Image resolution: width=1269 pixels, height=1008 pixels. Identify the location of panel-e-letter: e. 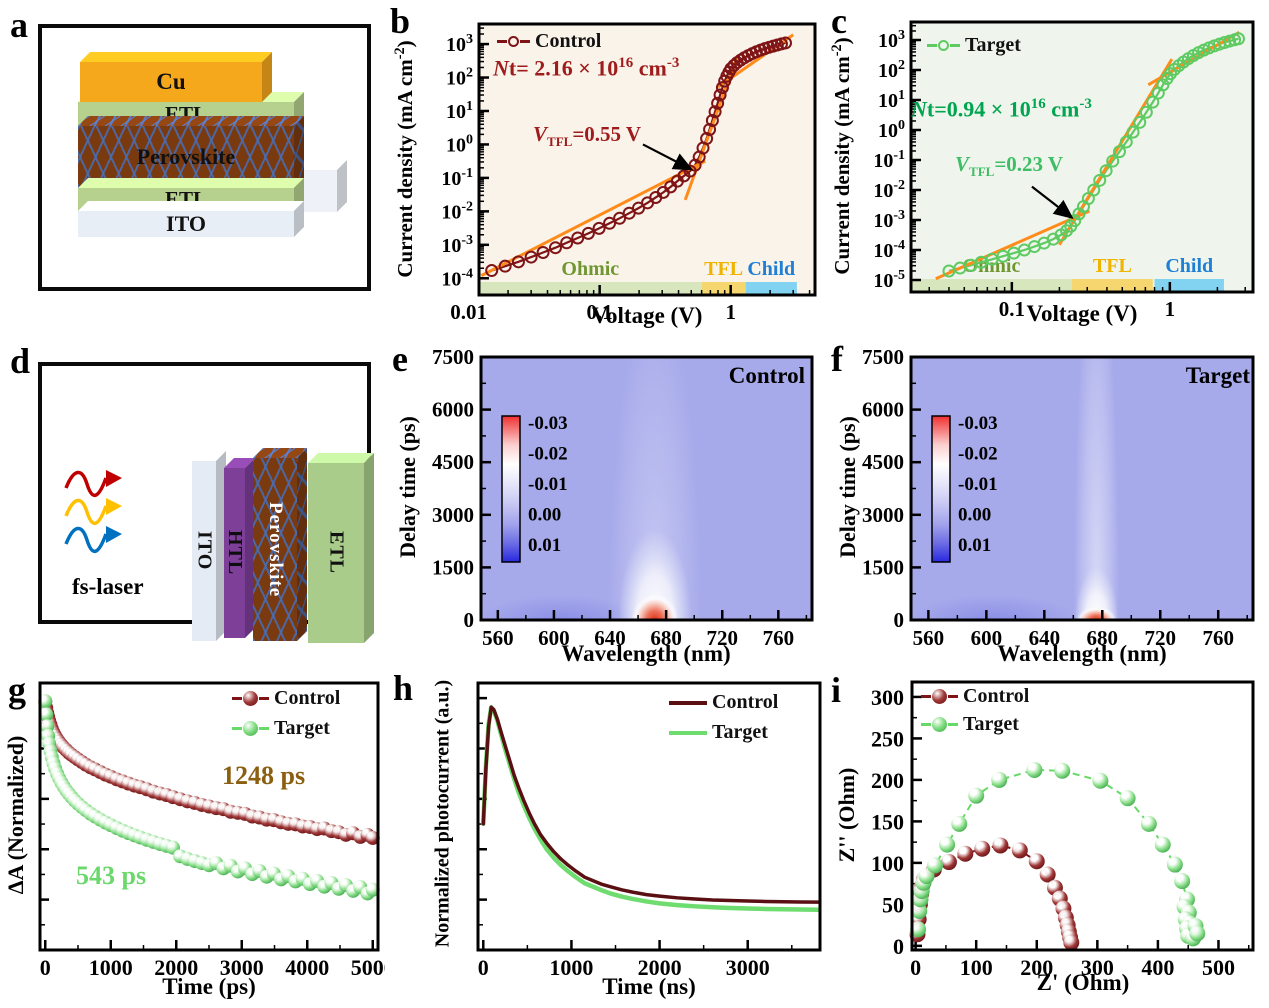
(400, 359).